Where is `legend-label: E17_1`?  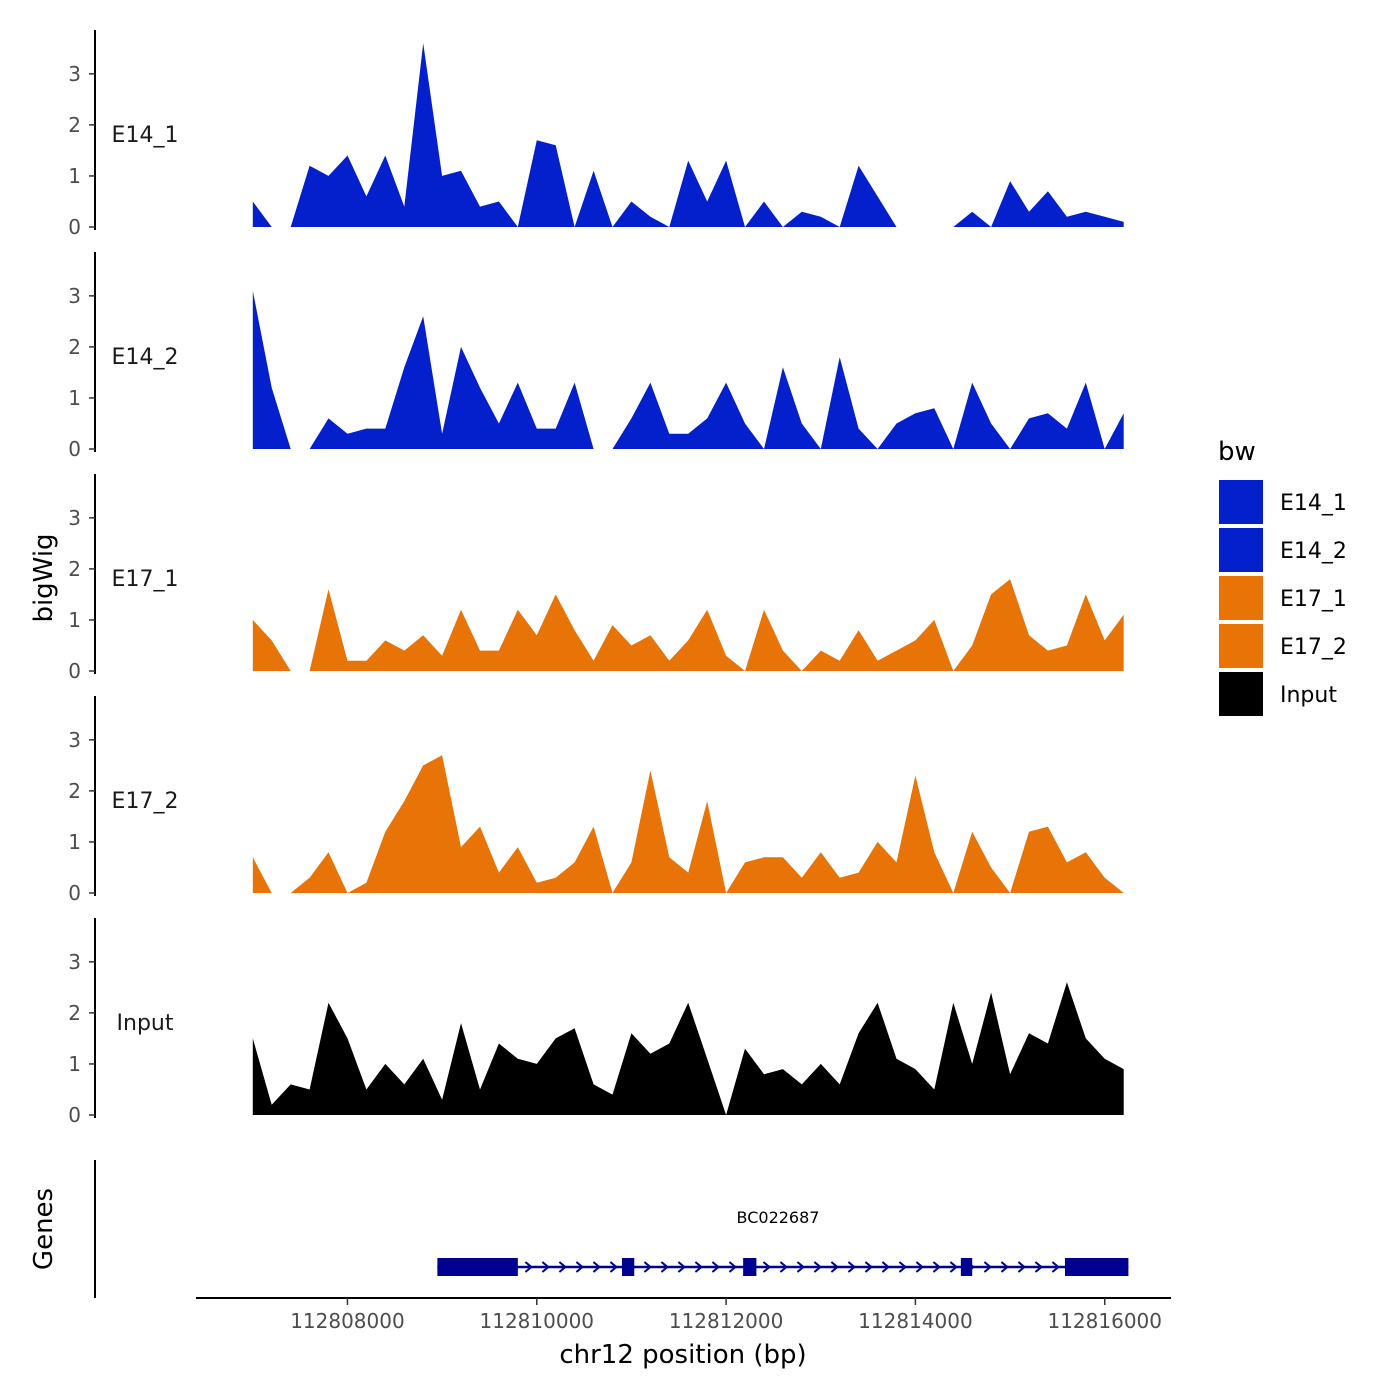 legend-label: E17_1 is located at coordinates (1313, 599).